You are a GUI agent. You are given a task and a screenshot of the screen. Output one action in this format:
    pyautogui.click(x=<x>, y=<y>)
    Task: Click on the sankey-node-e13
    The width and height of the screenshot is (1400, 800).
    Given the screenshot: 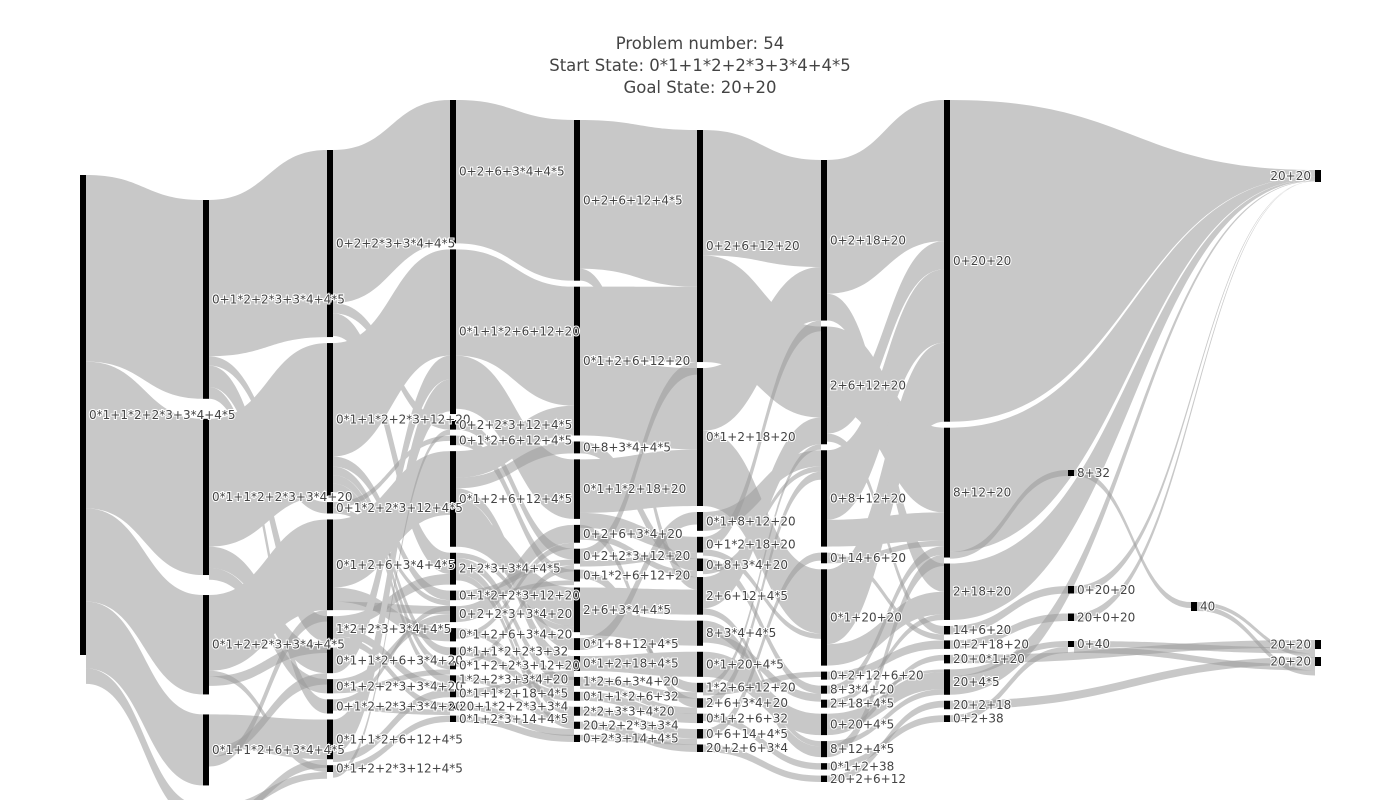 What is the action you would take?
    pyautogui.click(x=700, y=748)
    